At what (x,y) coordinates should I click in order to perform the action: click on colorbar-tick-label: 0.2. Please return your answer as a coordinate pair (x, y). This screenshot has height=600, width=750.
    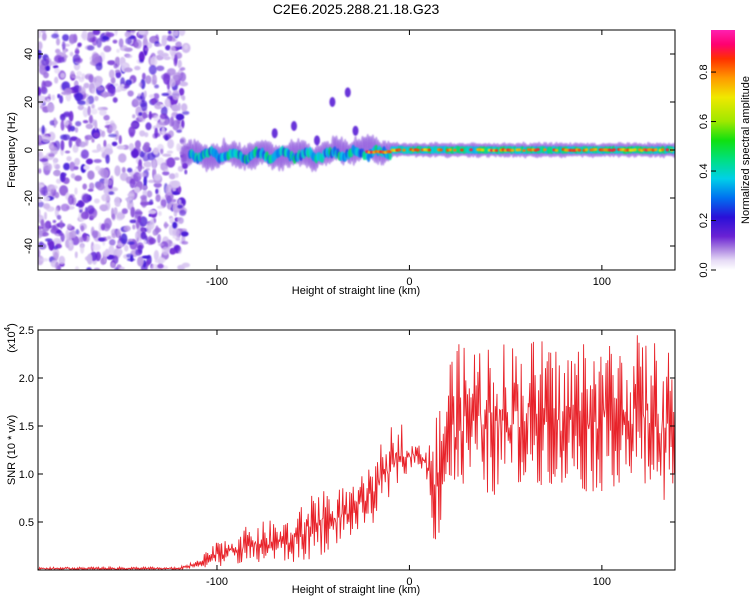
    Looking at the image, I should click on (704, 220).